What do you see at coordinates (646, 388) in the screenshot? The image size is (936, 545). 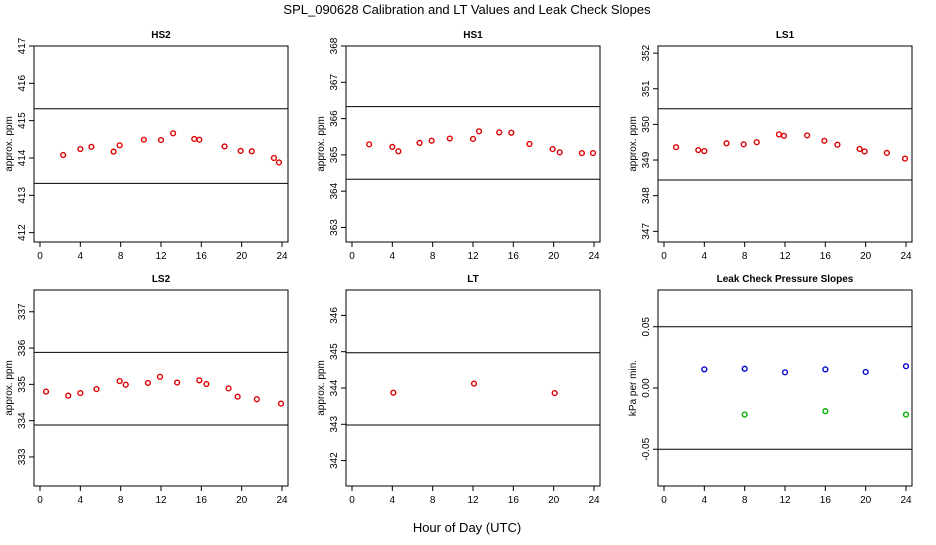 I see `y-tick-label: 0.00` at bounding box center [646, 388].